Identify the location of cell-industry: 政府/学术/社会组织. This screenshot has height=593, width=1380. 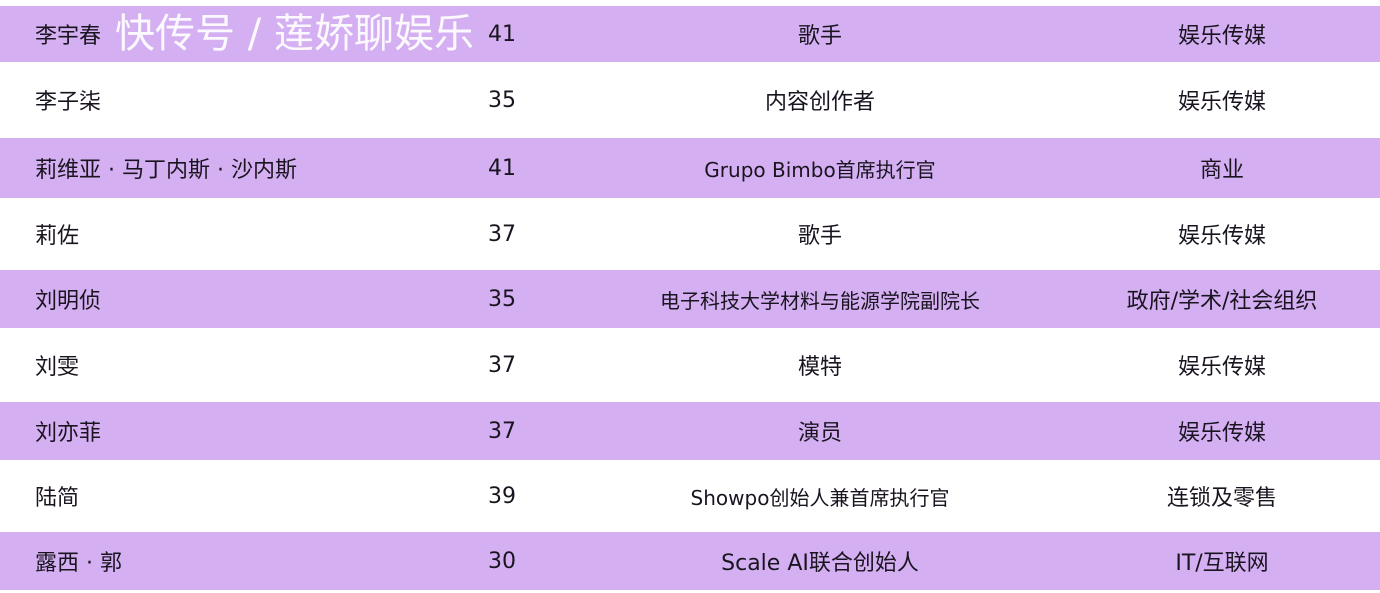
(1222, 301).